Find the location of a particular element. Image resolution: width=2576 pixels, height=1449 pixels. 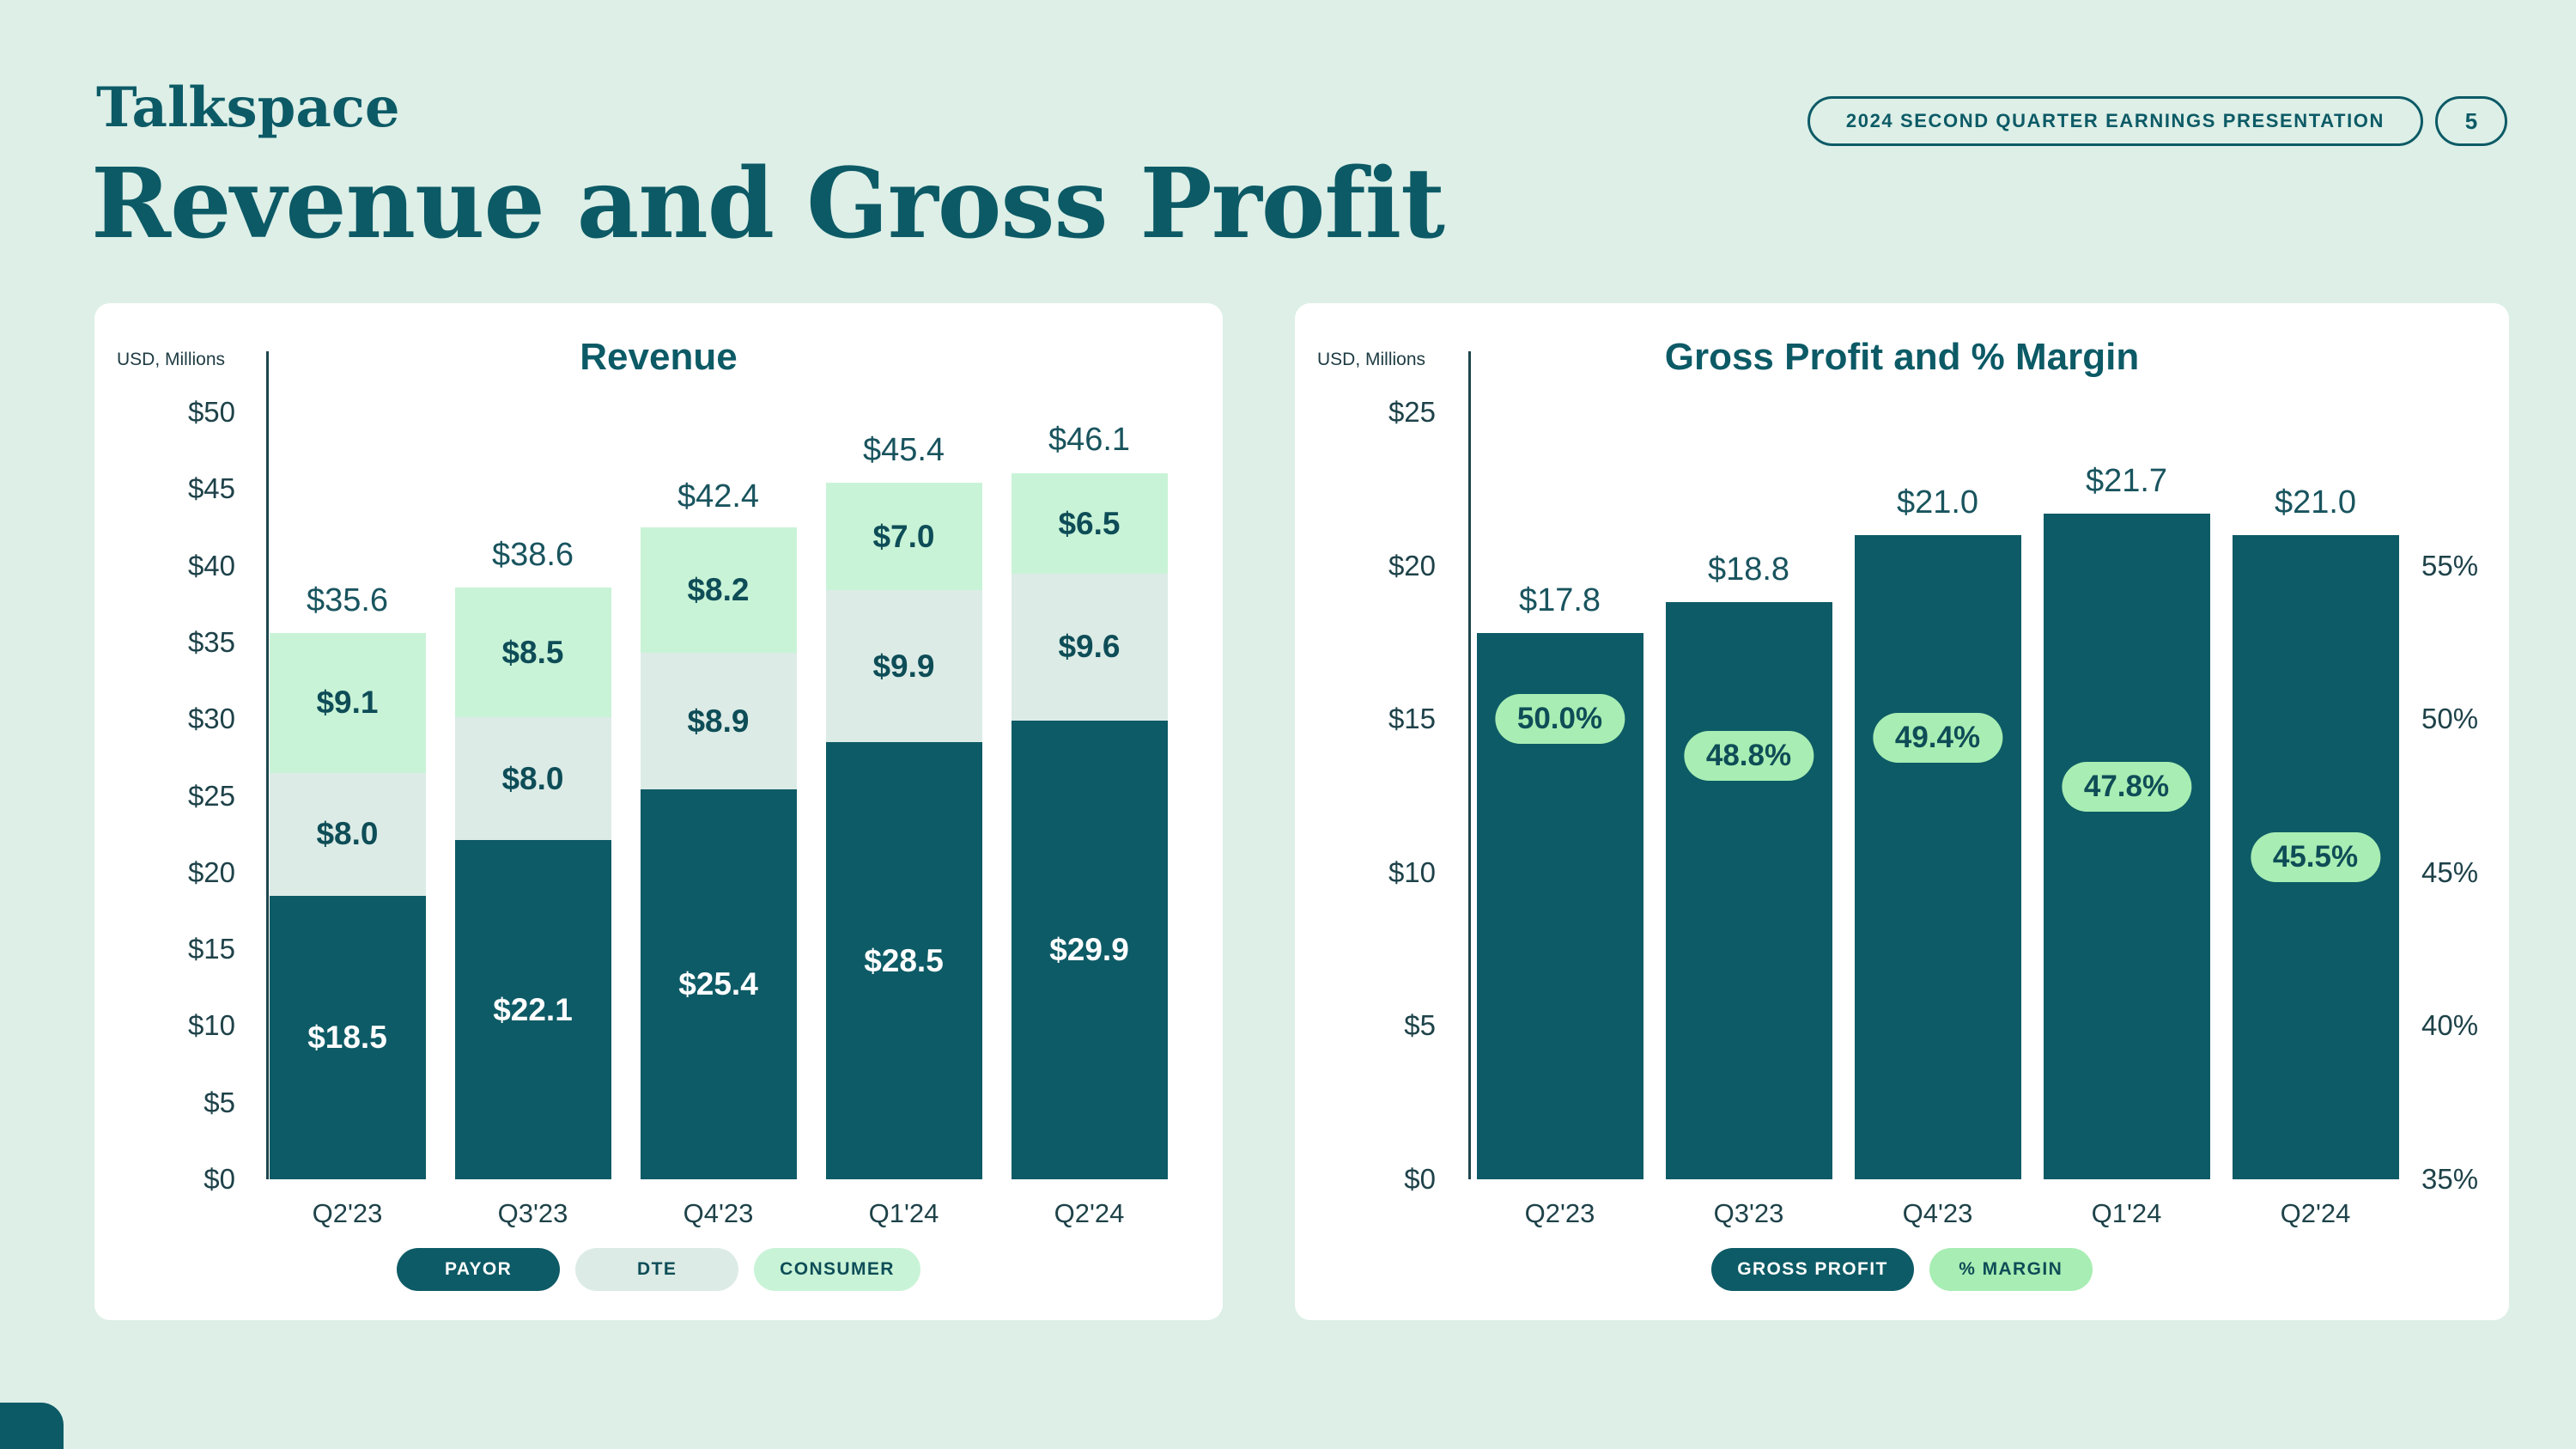

y-axis-tick-right: 40% is located at coordinates (2450, 1025).